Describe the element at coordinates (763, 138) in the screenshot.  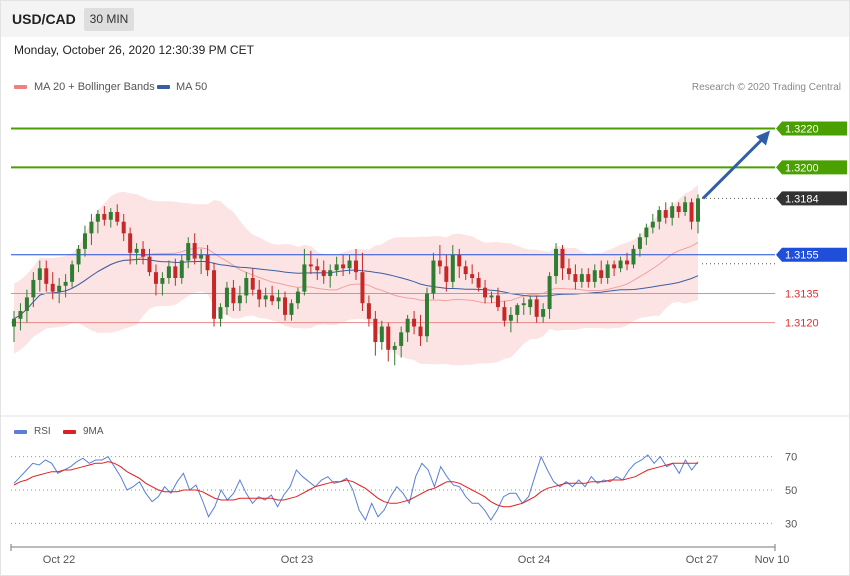
I see `forecast-arrow-head` at that location.